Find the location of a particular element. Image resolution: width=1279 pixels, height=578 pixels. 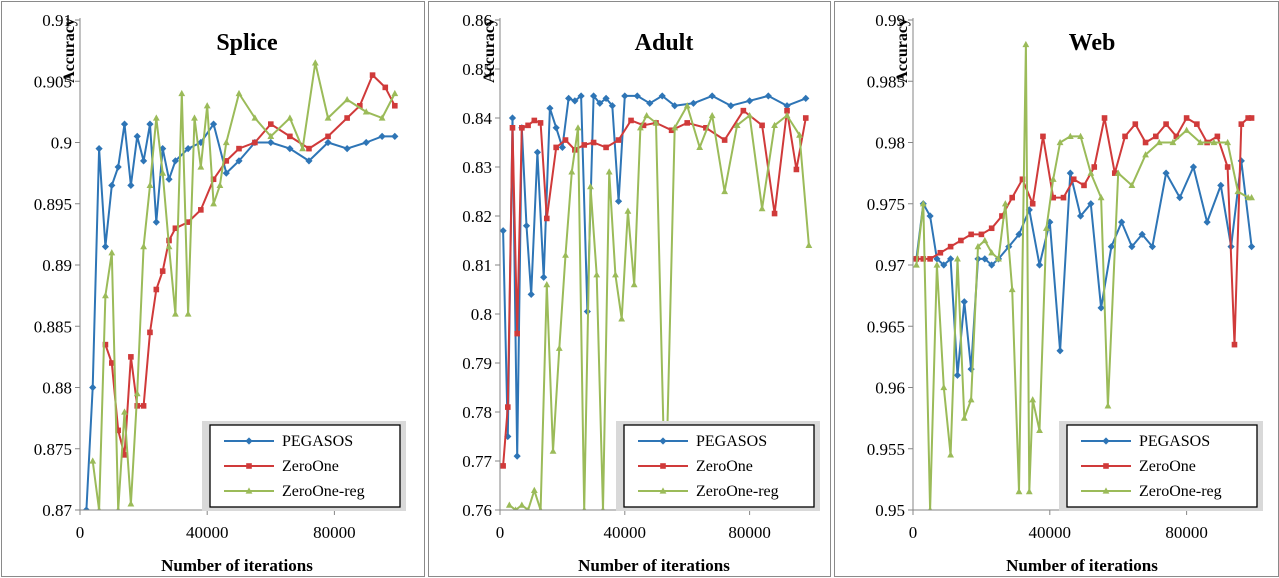

y-tick-label: 0.78 is located at coordinates (477, 412).